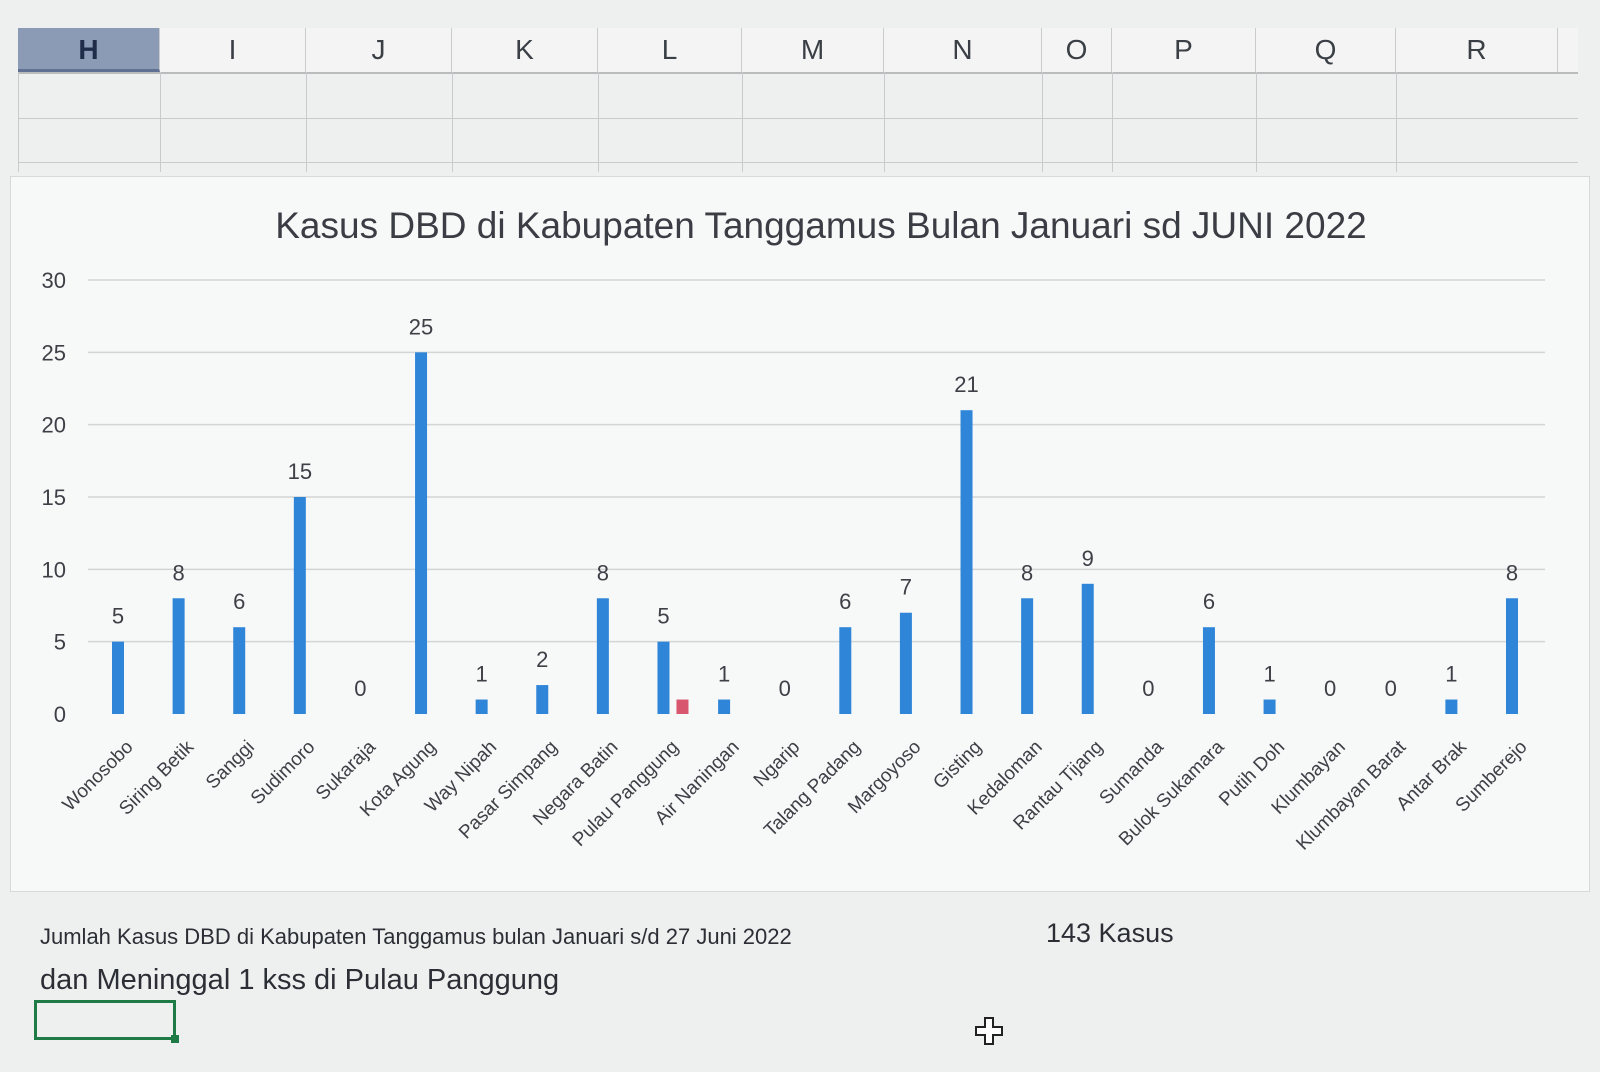 The height and width of the screenshot is (1072, 1600). I want to click on column-header-l: L, so click(670, 50).